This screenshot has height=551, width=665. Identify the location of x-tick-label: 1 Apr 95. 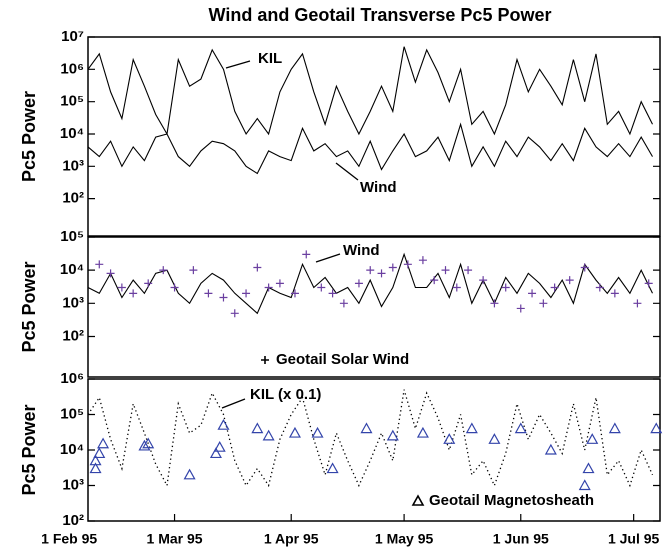
(291, 539).